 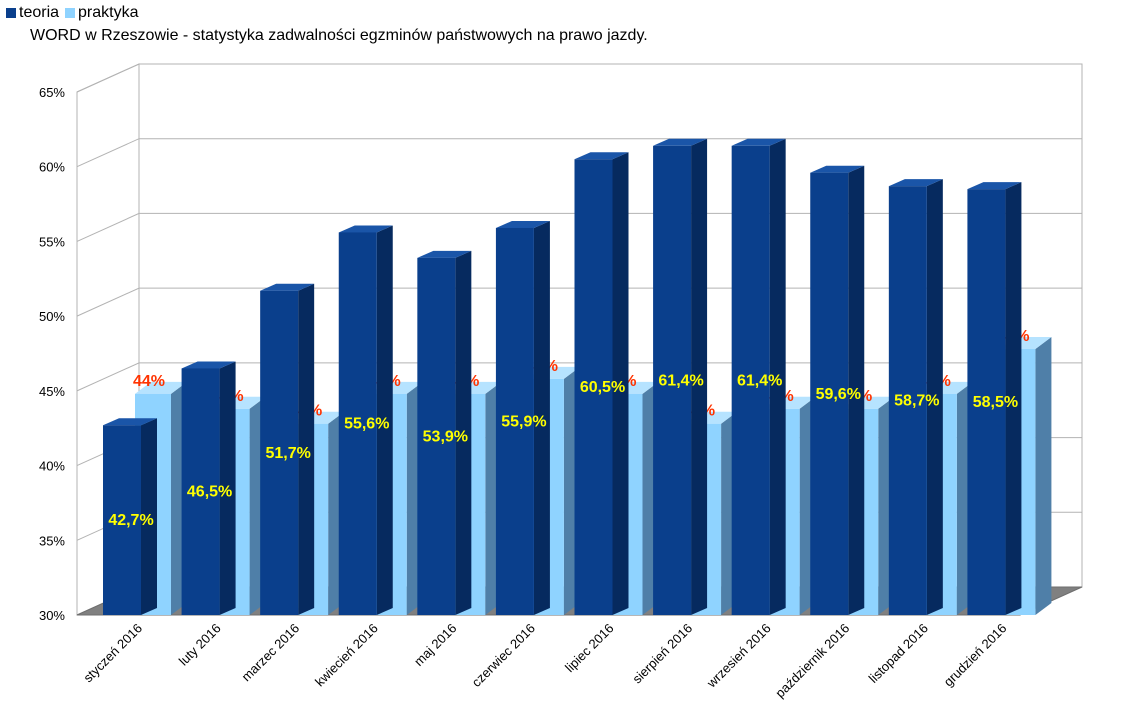 I want to click on legend-item-praktyka: praktyka, so click(x=102, y=13).